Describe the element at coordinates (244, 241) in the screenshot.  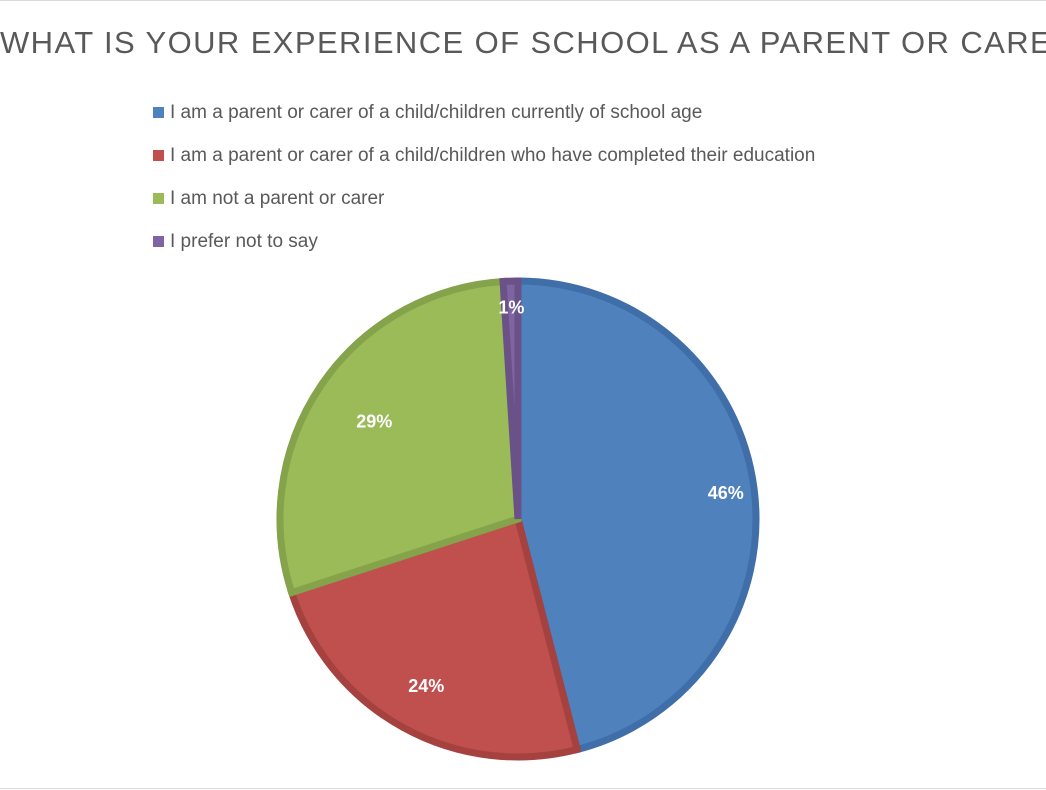
I see `legend-label-prefer-not-to-say: I prefer not to say` at that location.